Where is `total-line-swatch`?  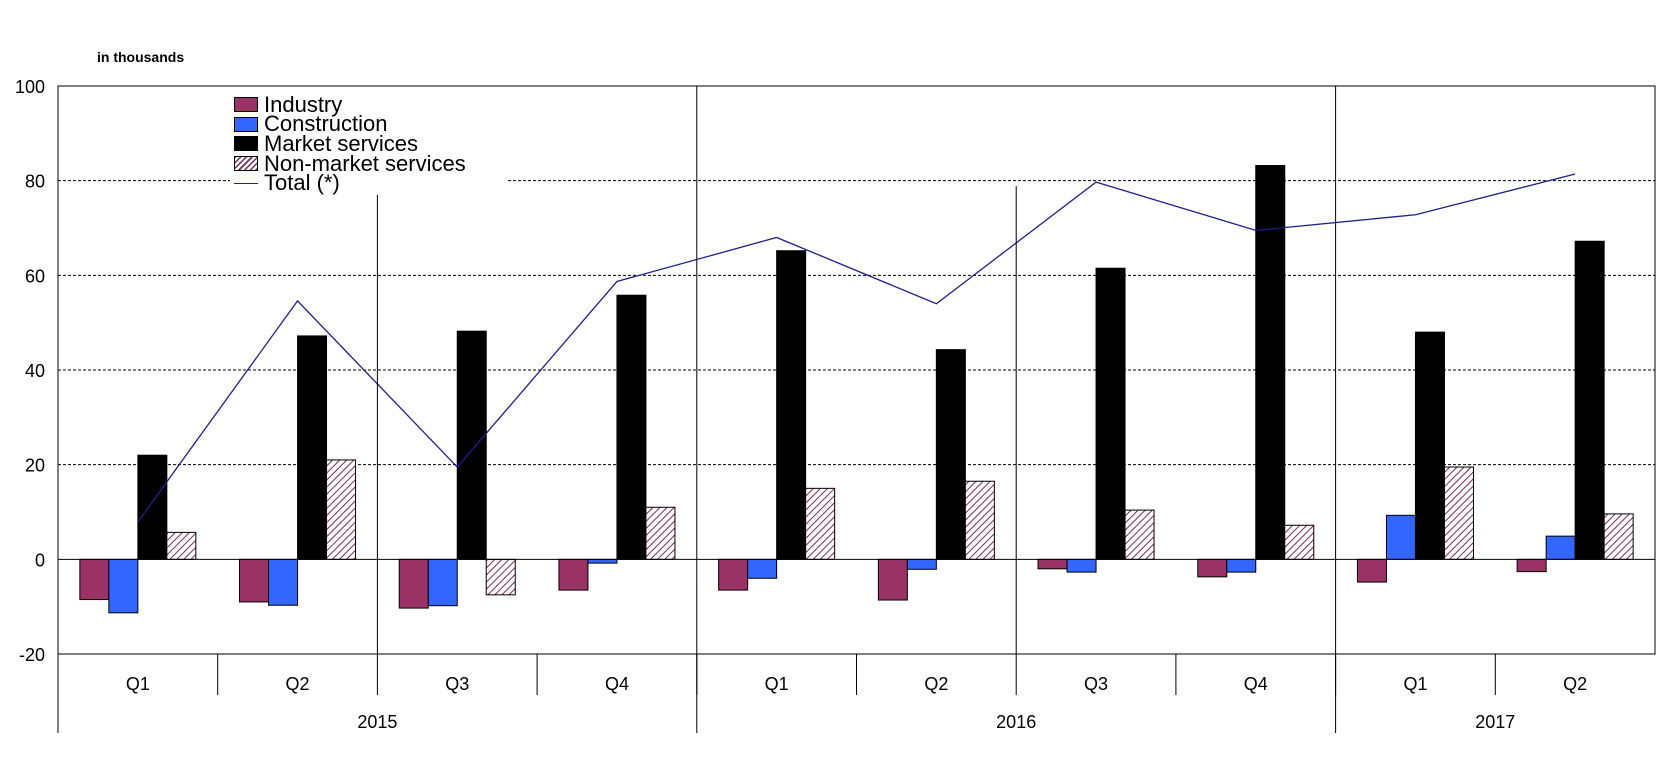
total-line-swatch is located at coordinates (246, 183).